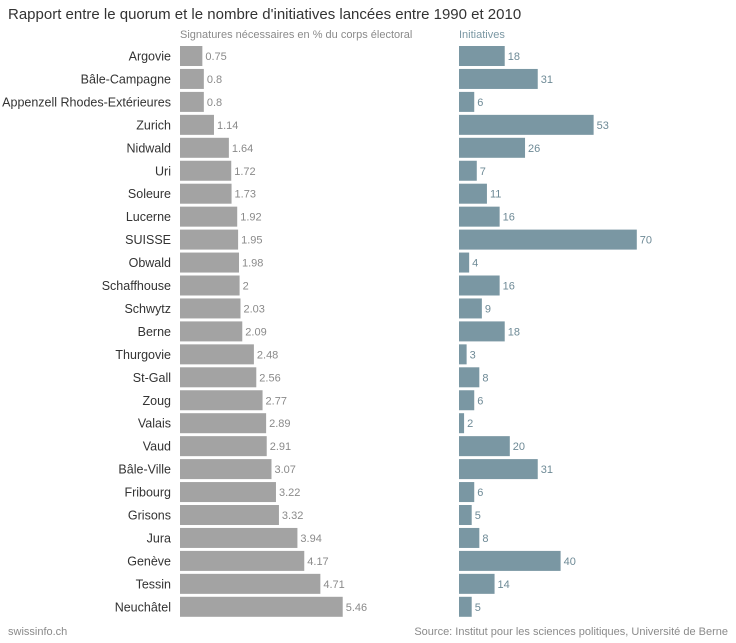  Describe the element at coordinates (280, 447) in the screenshot. I see `quorum-value-vaud: 2.91` at that location.